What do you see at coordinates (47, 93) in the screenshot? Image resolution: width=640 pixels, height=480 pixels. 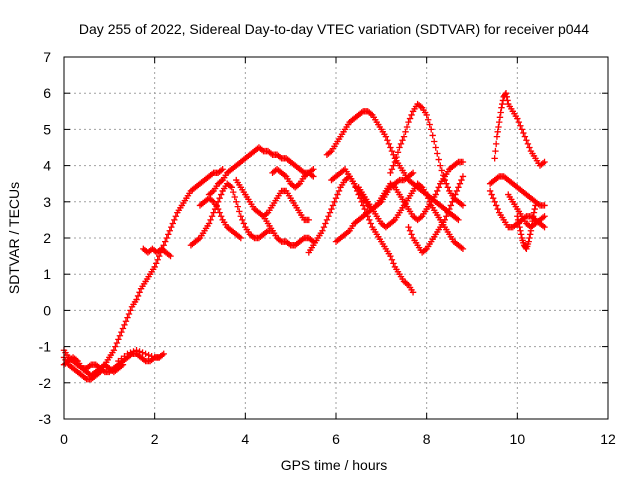 I see `y-tick-label: 6` at bounding box center [47, 93].